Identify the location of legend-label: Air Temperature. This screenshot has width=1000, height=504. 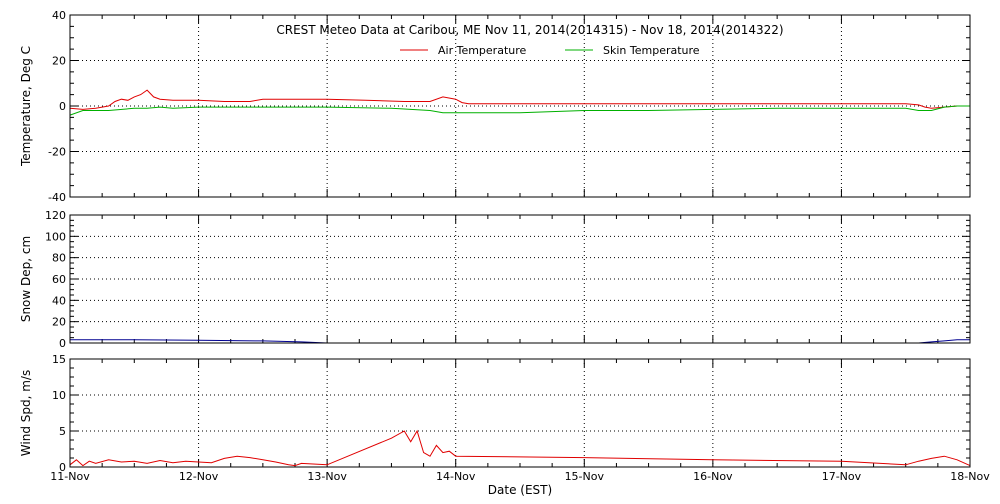
(482, 50).